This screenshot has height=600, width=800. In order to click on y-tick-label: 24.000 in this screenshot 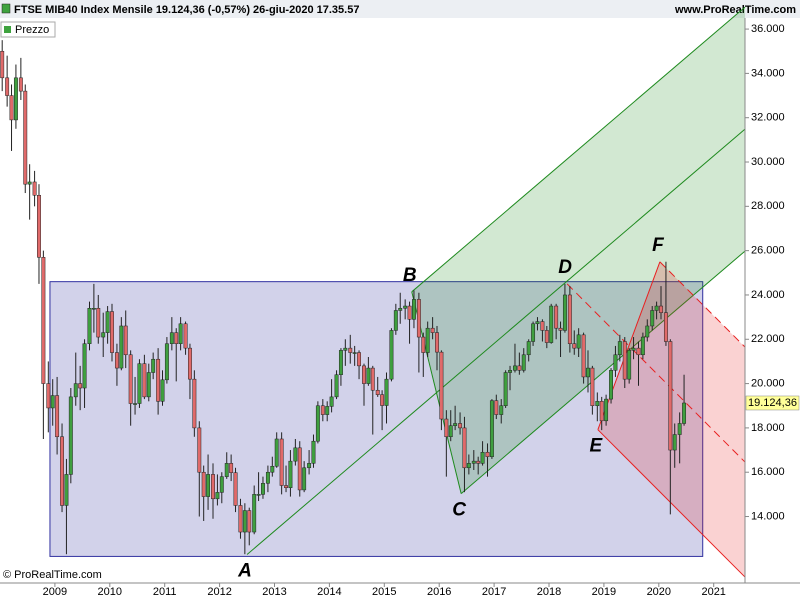, I will do `click(768, 295)`.